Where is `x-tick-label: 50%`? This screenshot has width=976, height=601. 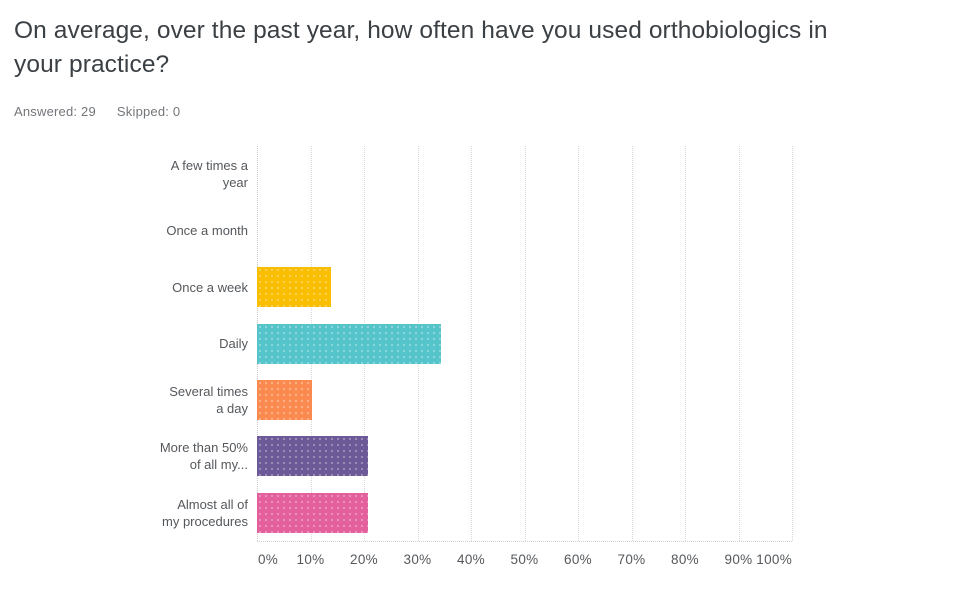
x-tick-label: 50% is located at coordinates (524, 559).